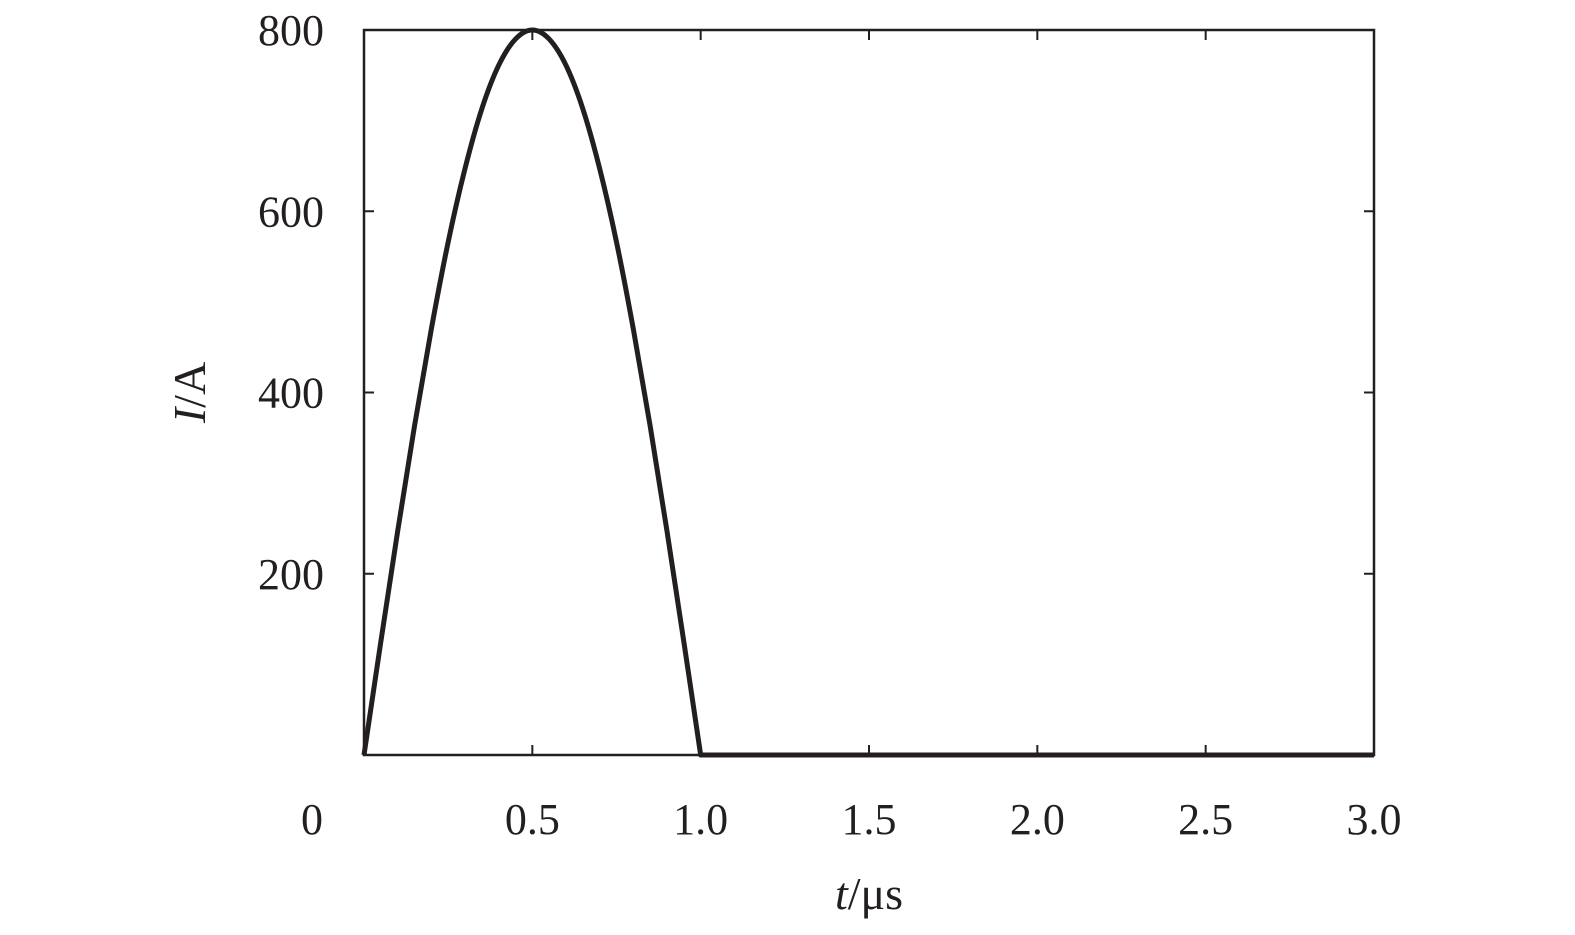  Describe the element at coordinates (700, 819) in the screenshot. I see `x-tick-label: 1.0` at that location.